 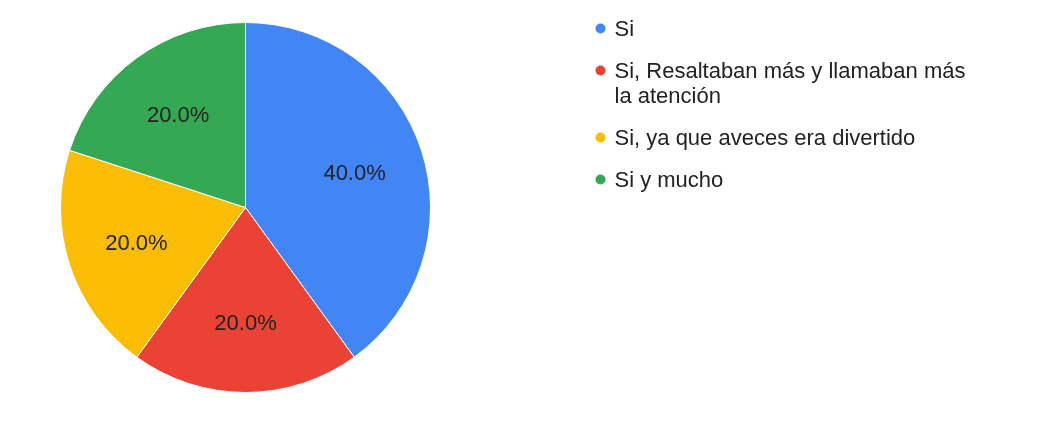 What do you see at coordinates (765, 137) in the screenshot?
I see `legend-label: Si, ya que aveces era divertido` at bounding box center [765, 137].